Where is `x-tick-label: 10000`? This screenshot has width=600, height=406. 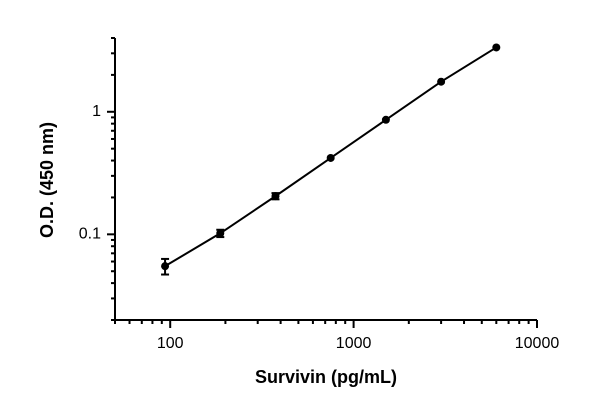 x-tick-label: 10000 is located at coordinates (537, 343).